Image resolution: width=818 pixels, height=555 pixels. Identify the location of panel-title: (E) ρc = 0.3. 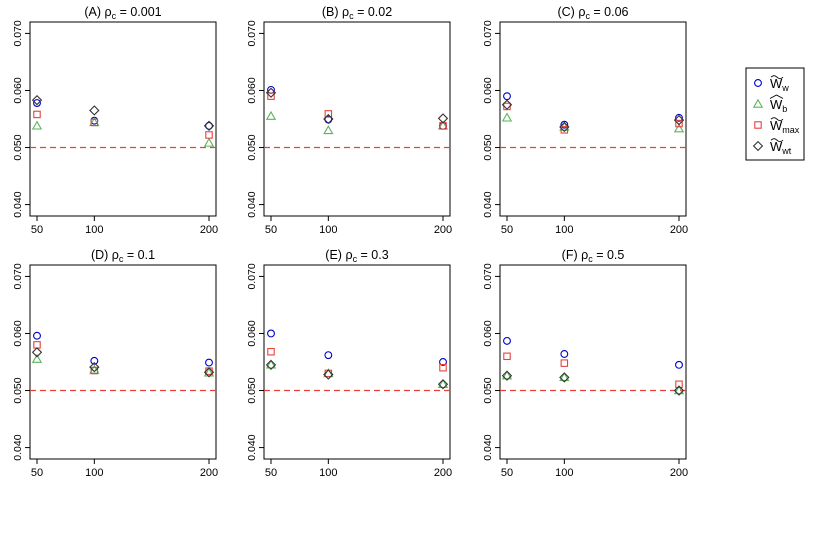
(356, 256).